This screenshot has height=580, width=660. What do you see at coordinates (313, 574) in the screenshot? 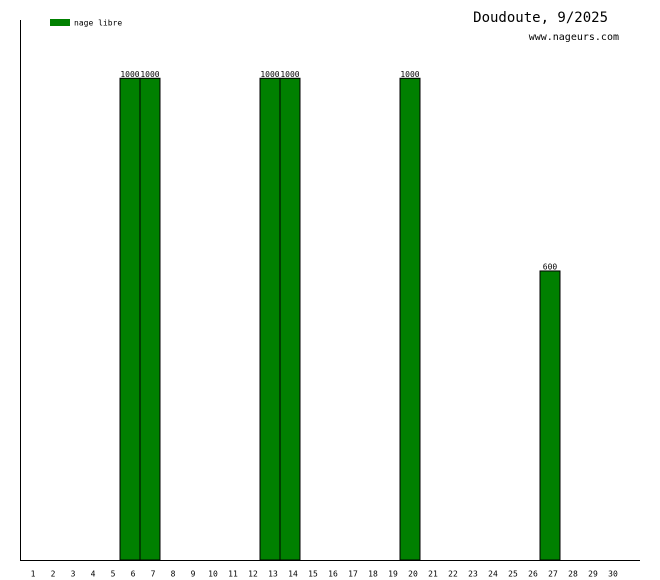
I see `x-tick-label: 15` at bounding box center [313, 574].